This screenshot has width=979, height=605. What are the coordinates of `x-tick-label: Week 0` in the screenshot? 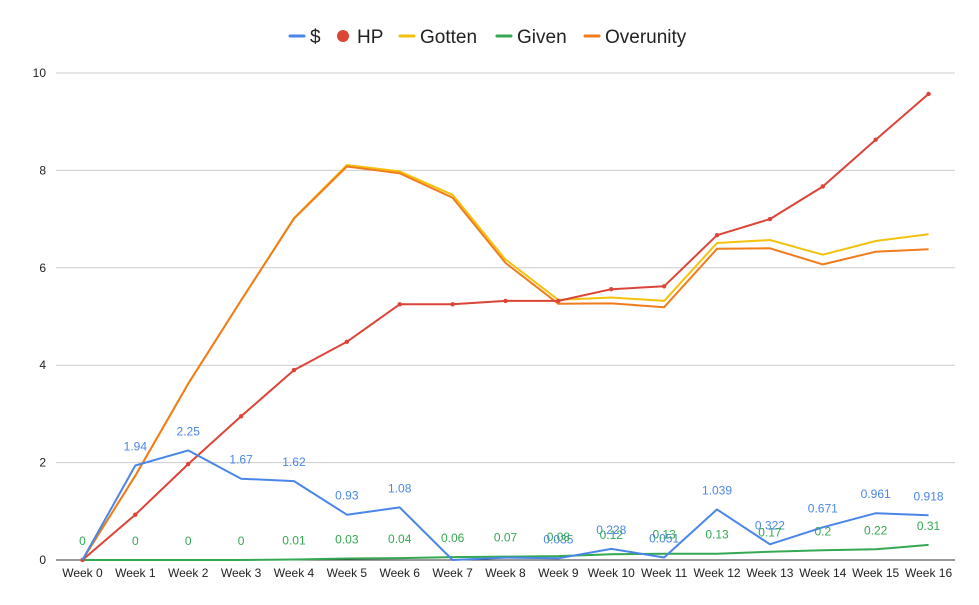 It's located at (82, 573).